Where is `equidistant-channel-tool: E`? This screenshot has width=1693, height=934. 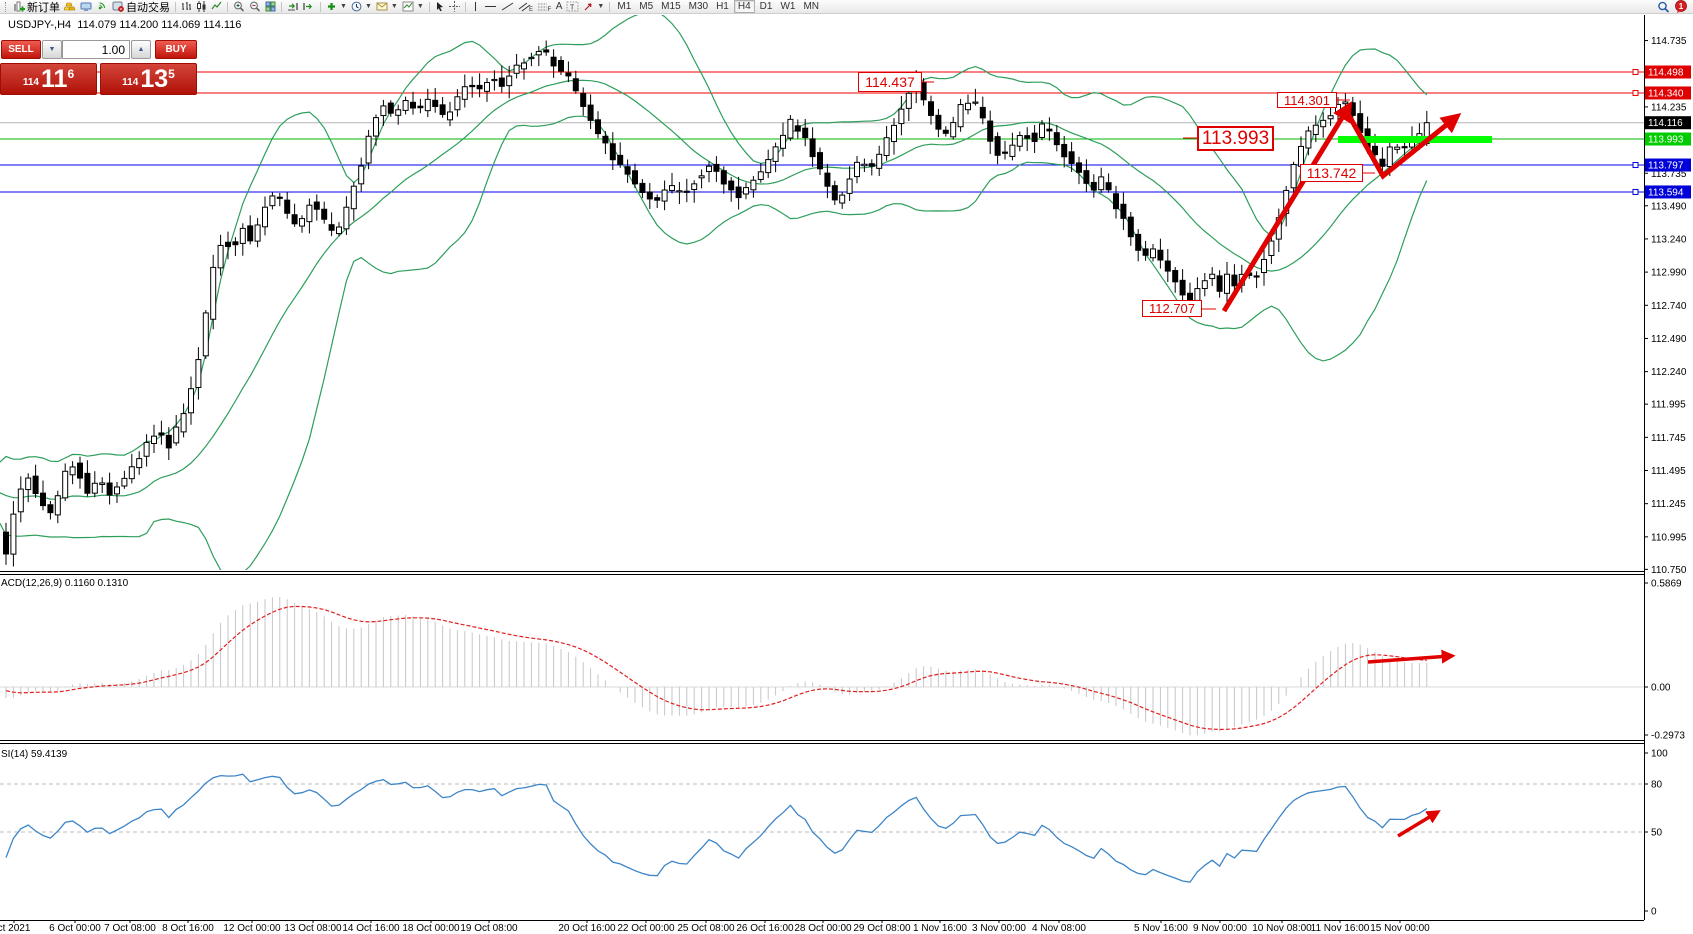 equidistant-channel-tool: E is located at coordinates (525, 6).